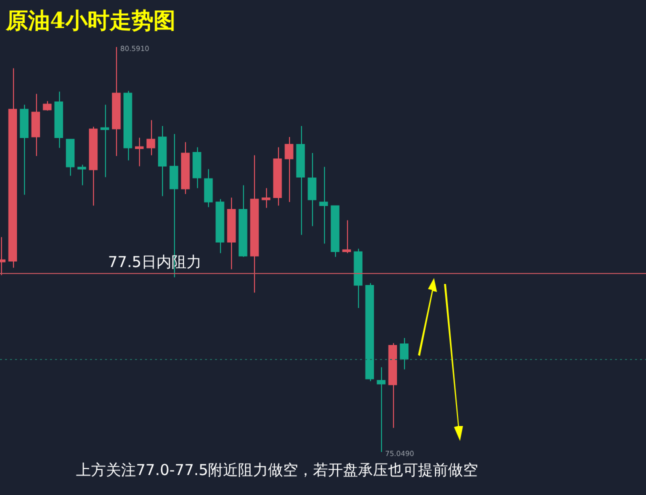  I want to click on chart-title: 原油4小时走势图, so click(91, 21).